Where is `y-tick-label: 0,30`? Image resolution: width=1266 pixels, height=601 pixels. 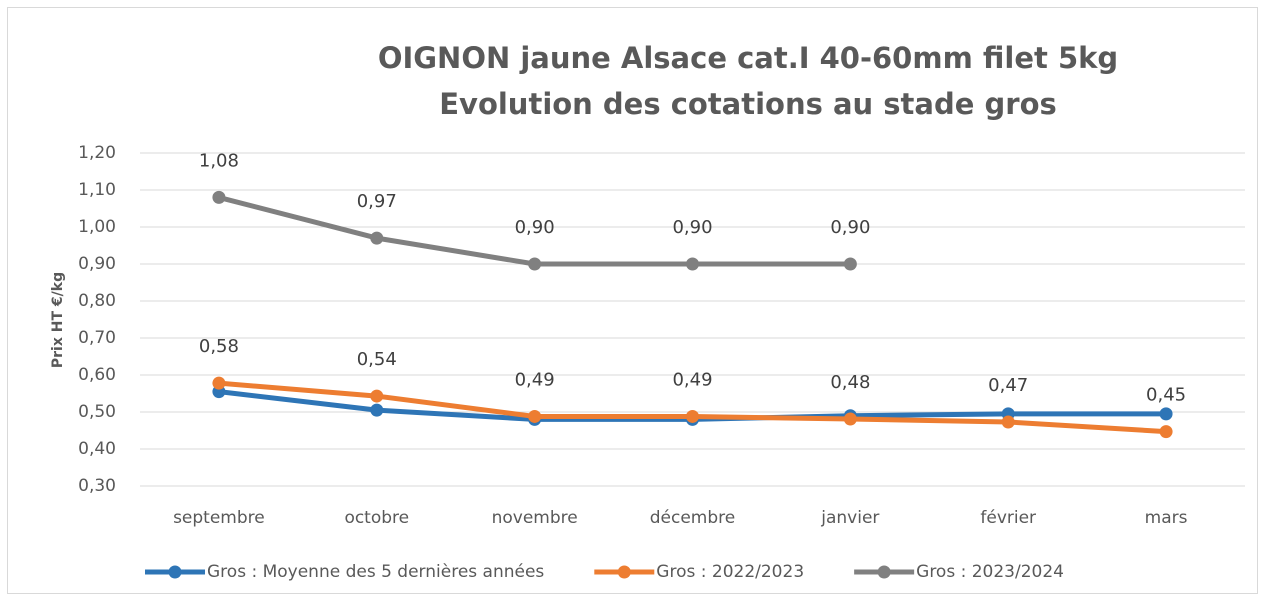
y-tick-label: 0,30 is located at coordinates (97, 486).